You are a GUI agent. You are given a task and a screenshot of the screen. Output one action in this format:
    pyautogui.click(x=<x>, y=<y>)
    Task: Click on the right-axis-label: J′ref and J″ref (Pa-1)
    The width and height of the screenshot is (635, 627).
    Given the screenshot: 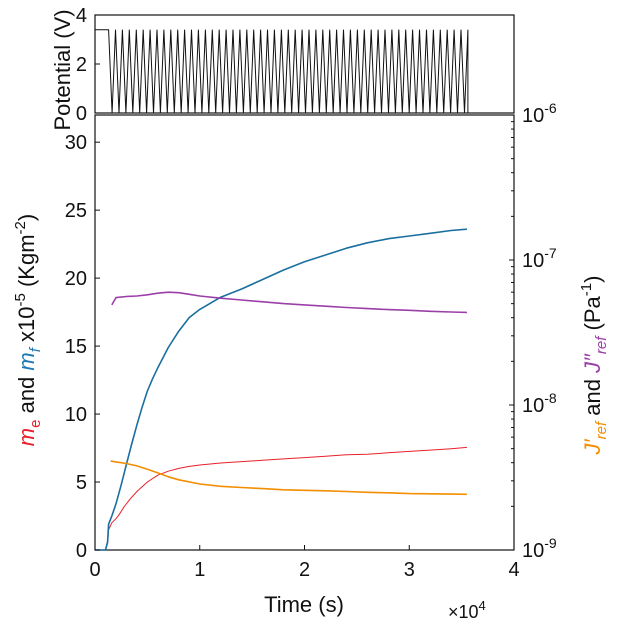 What is the action you would take?
    pyautogui.click(x=594, y=366)
    